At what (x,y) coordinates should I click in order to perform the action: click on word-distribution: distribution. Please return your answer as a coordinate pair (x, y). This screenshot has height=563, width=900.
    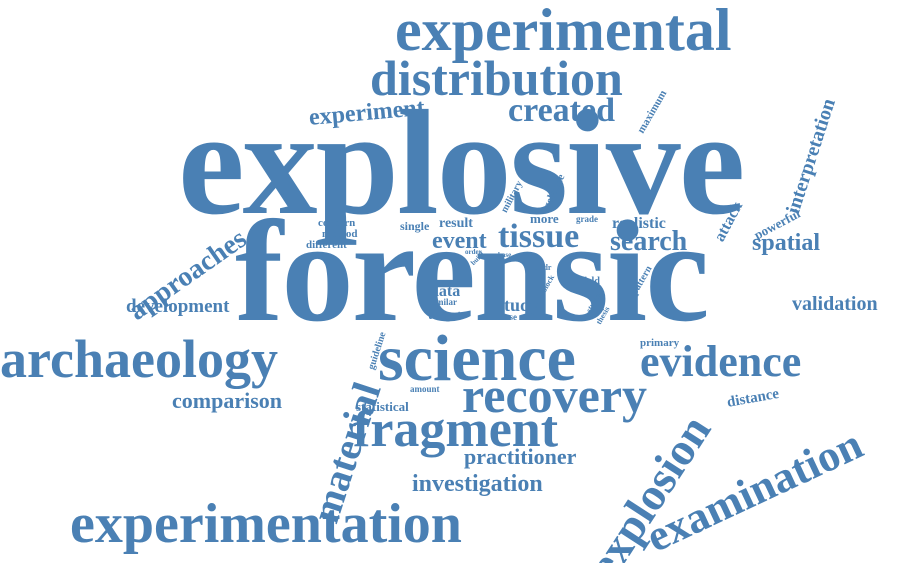
    Looking at the image, I should click on (496, 78).